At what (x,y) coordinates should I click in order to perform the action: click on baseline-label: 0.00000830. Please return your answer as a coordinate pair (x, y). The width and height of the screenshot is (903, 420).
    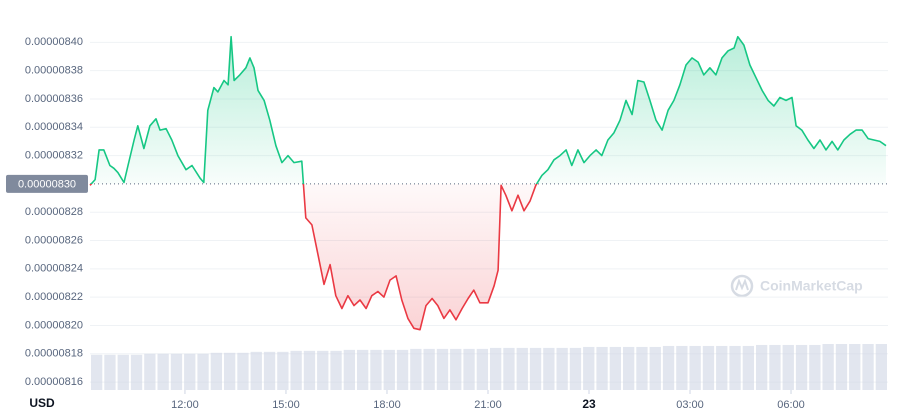
    Looking at the image, I should click on (47, 184).